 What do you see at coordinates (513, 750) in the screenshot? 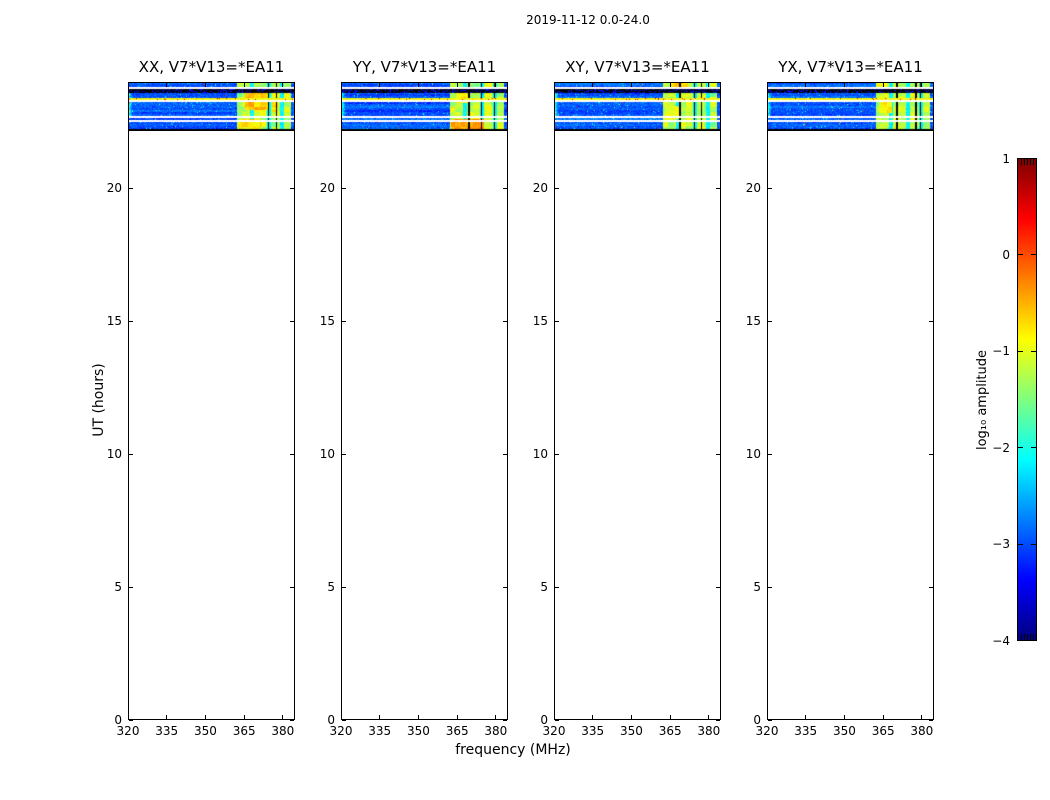
I see `x-axis-label: frequency (MHz)` at bounding box center [513, 750].